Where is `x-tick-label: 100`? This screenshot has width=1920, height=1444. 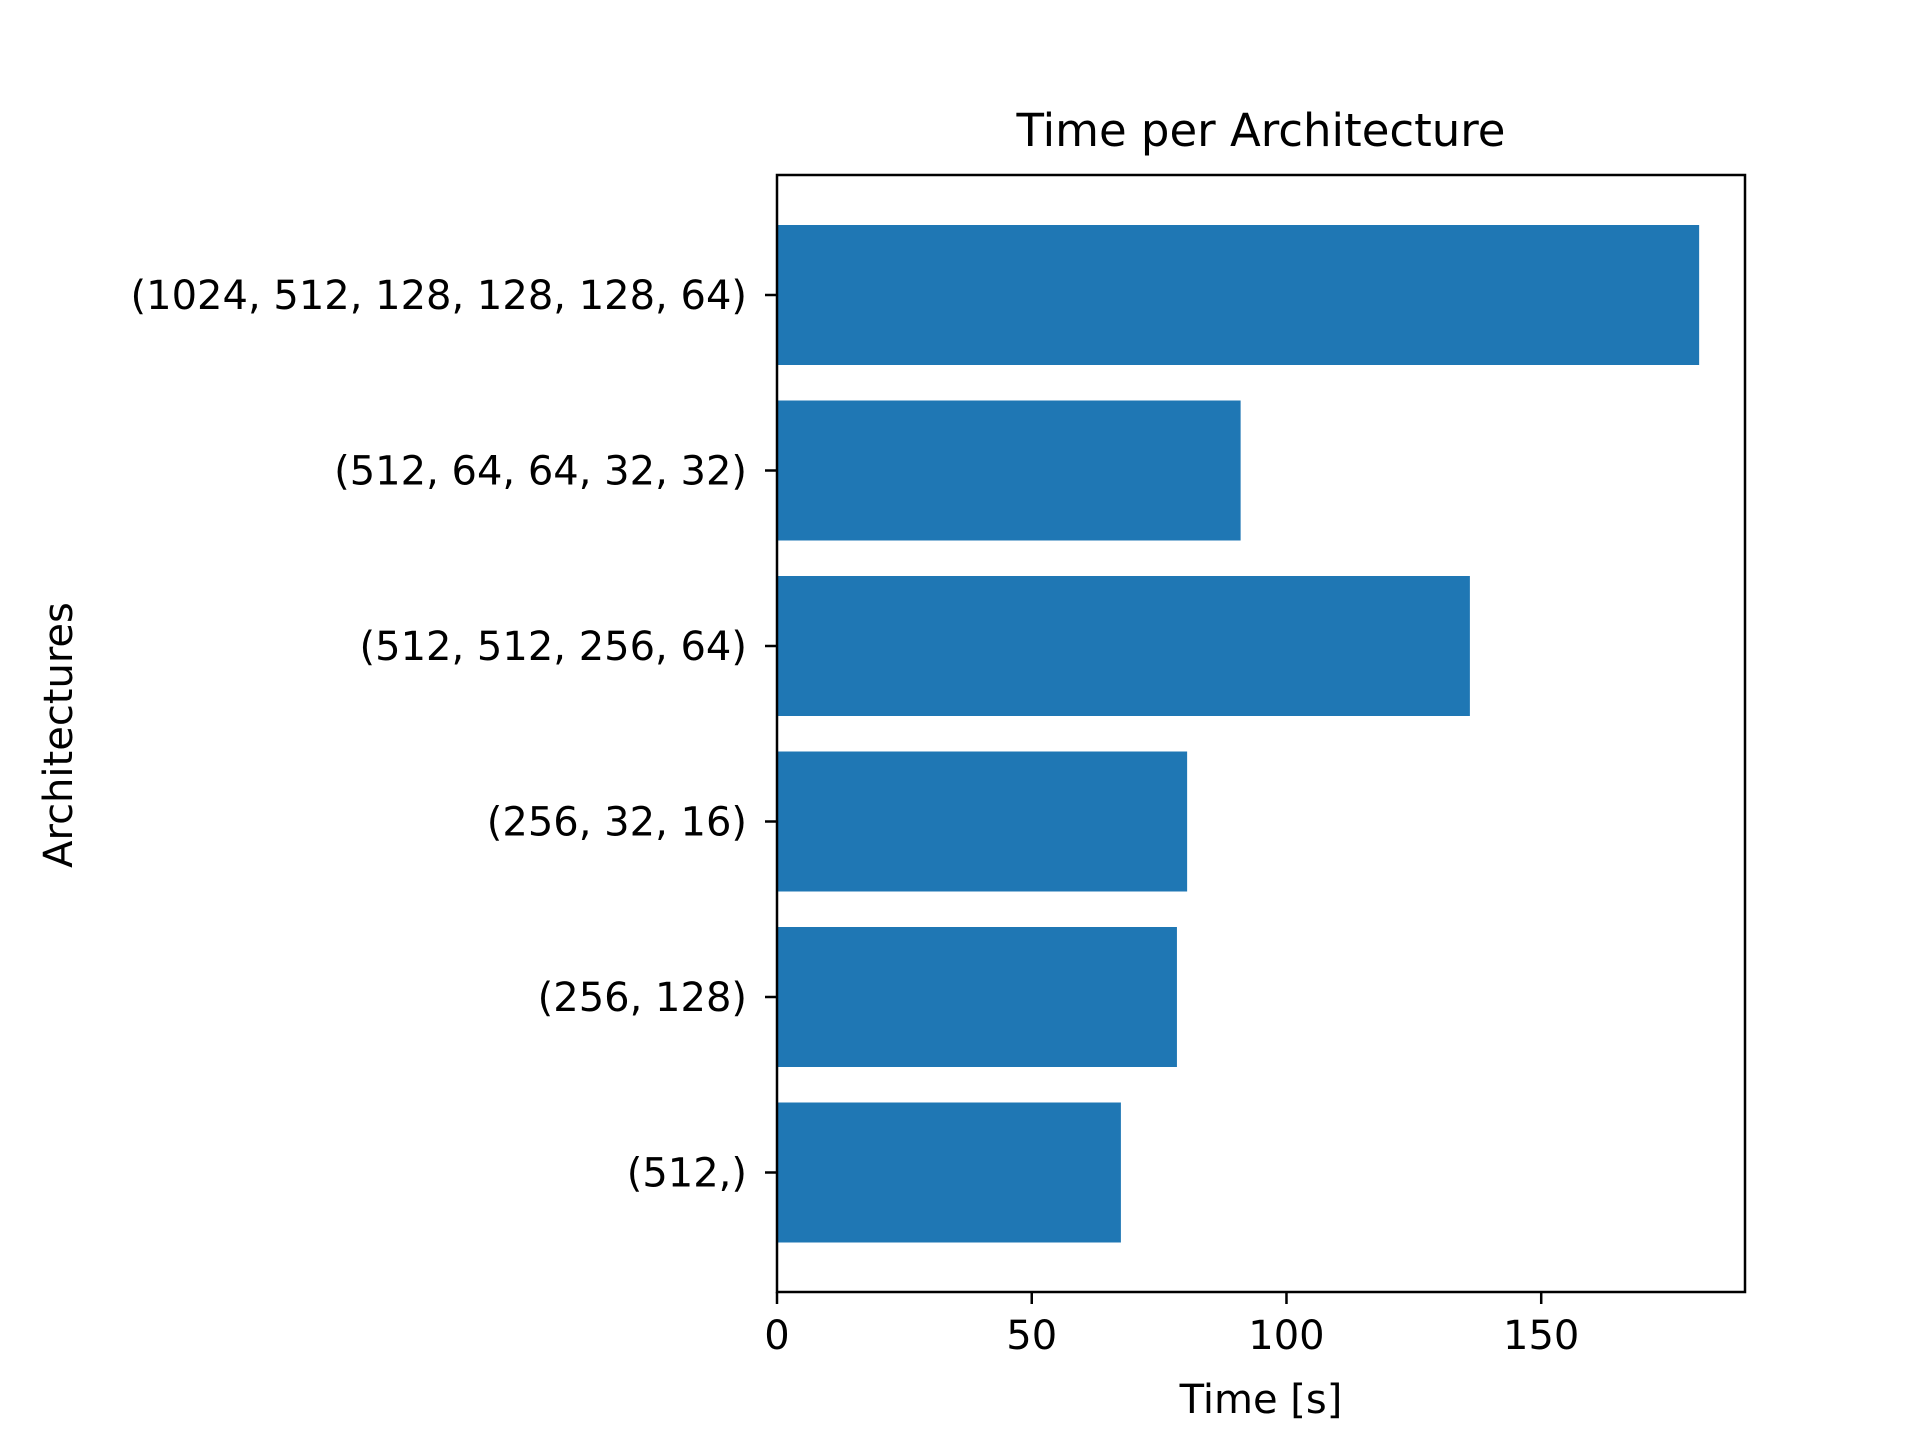 x-tick-label: 100 is located at coordinates (1286, 1336).